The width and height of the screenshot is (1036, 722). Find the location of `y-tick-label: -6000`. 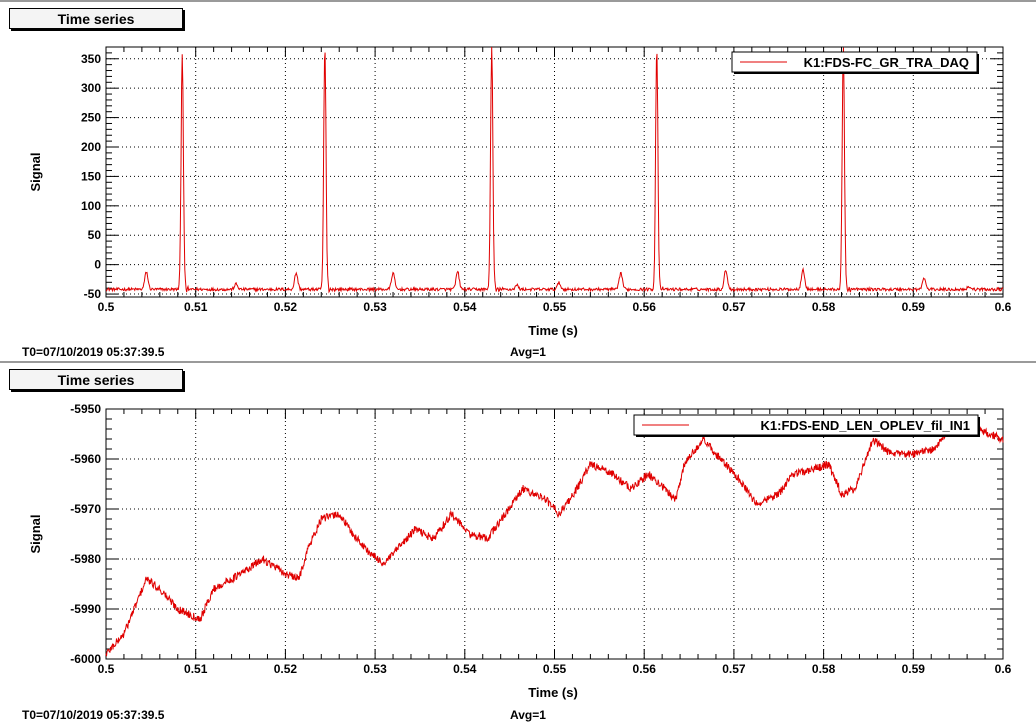

y-tick-label: -6000 is located at coordinates (85, 659).